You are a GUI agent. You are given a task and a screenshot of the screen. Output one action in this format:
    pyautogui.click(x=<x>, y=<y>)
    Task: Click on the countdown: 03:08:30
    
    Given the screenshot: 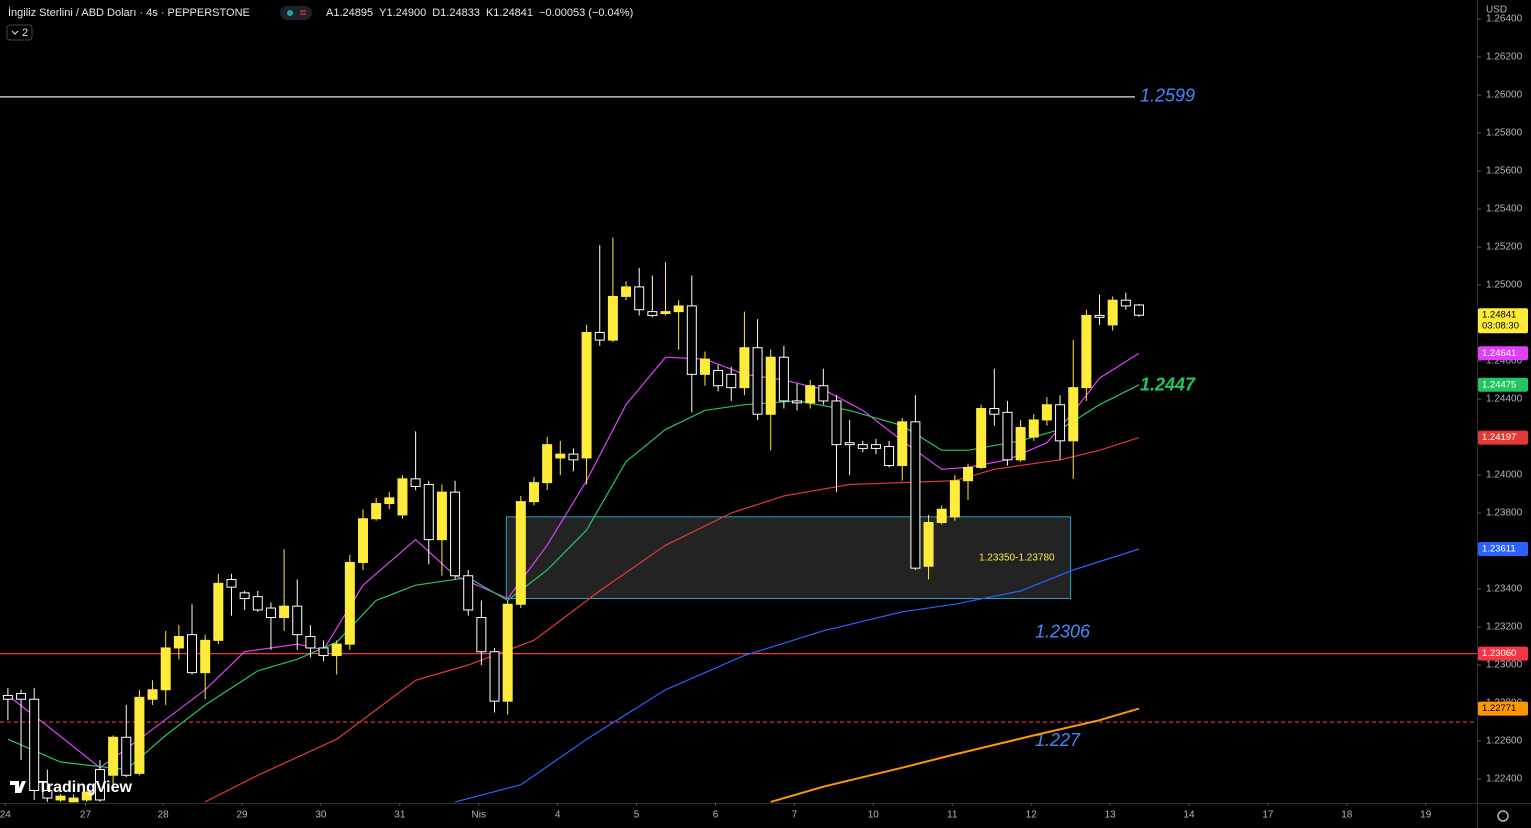 What is the action you would take?
    pyautogui.click(x=1500, y=326)
    